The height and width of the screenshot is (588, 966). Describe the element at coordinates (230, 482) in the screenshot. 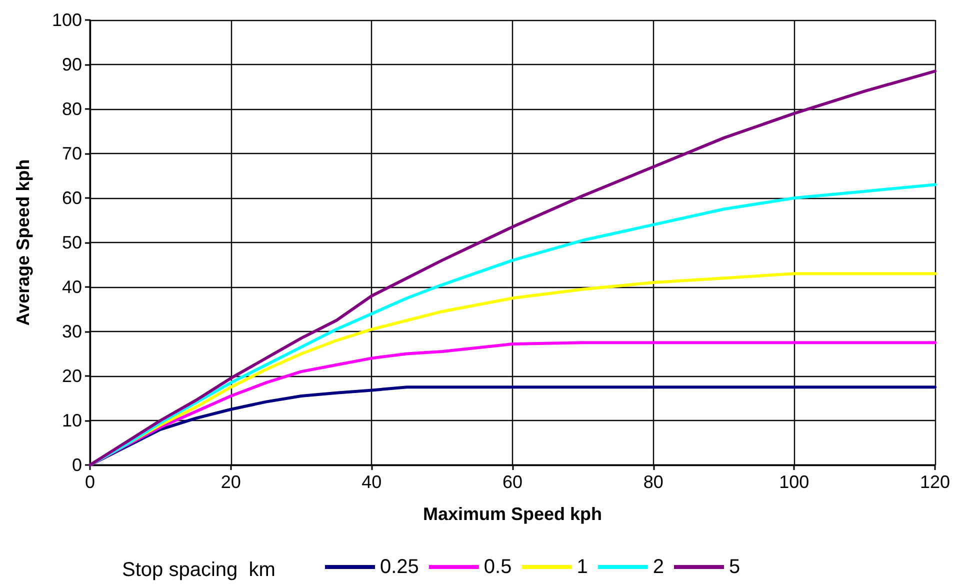

I see `x-tick-label: 20` at that location.